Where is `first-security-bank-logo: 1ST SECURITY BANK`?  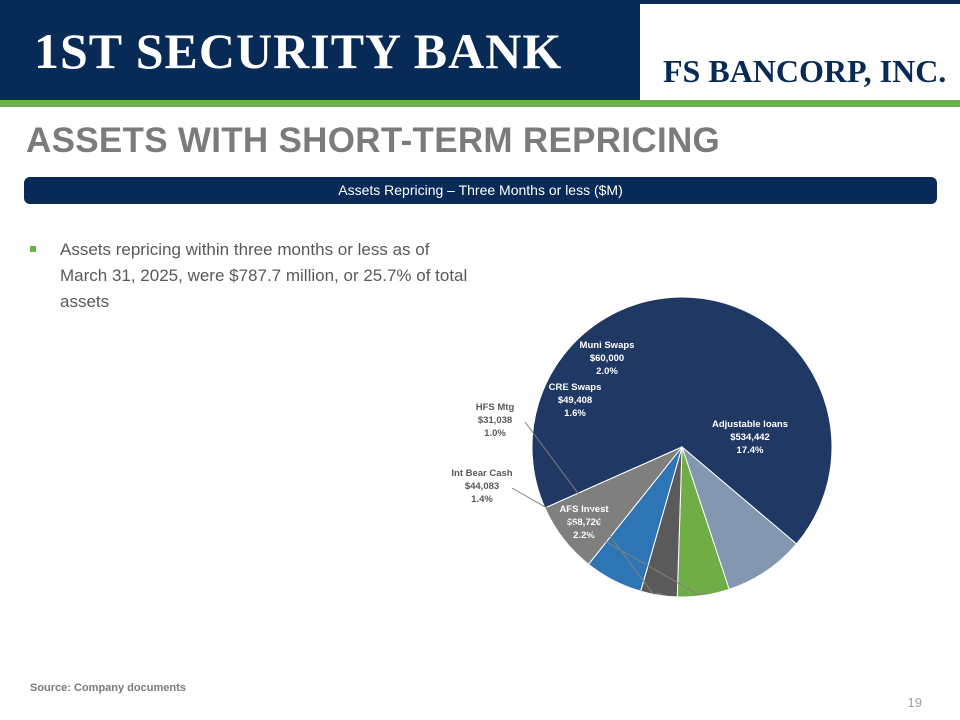 first-security-bank-logo: 1ST SECURITY BANK is located at coordinates (298, 51).